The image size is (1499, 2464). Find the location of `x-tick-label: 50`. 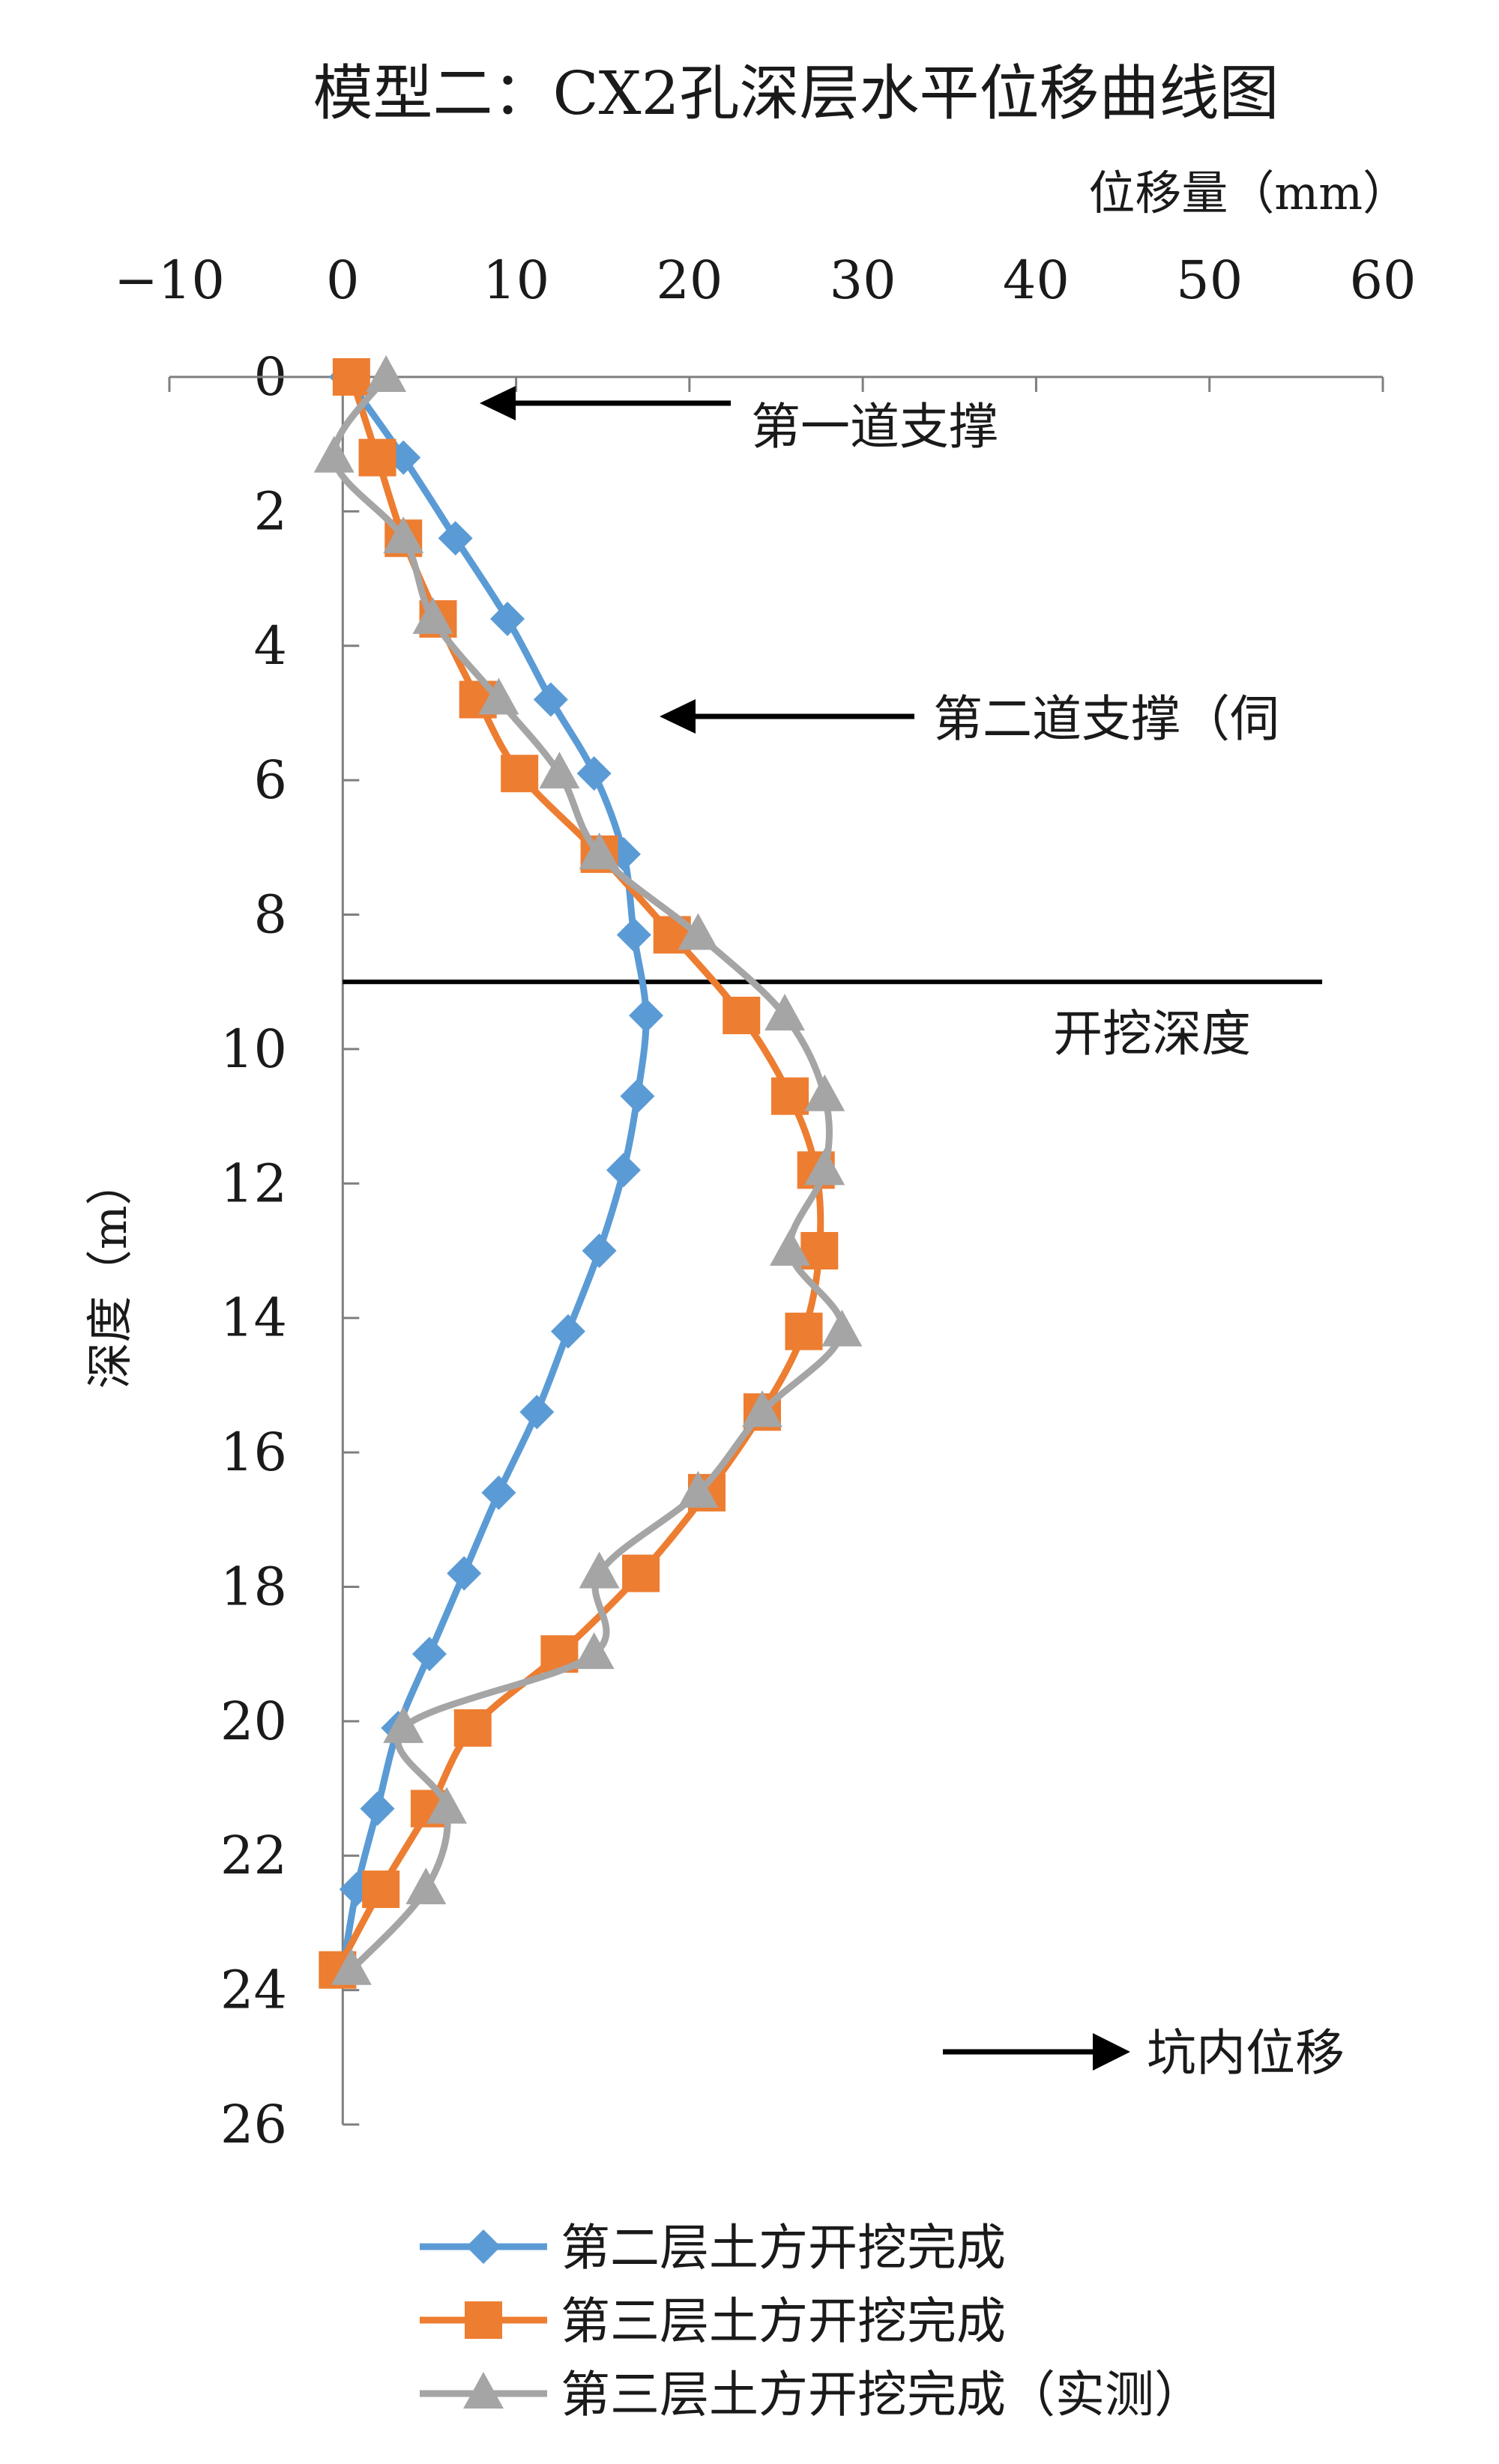

x-tick-label: 50 is located at coordinates (1209, 280).